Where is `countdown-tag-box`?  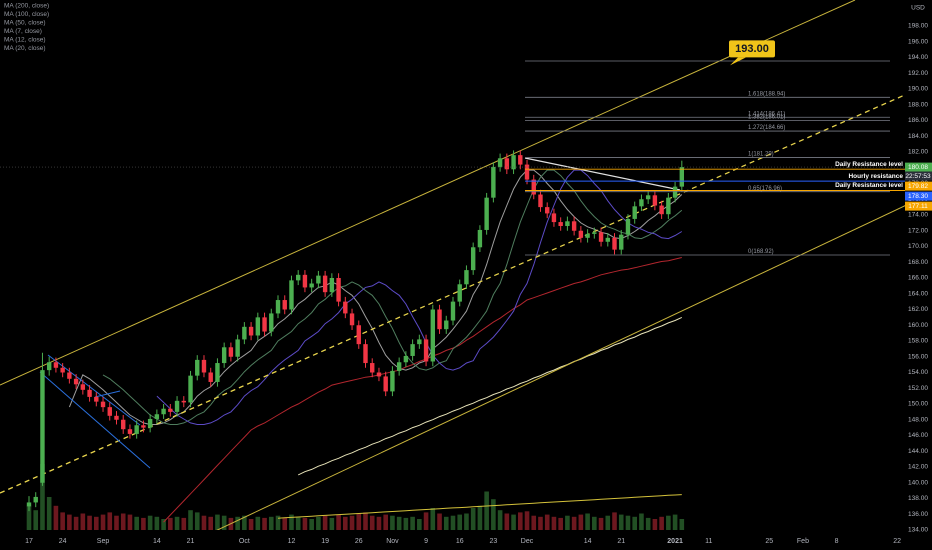
countdown-tag-box is located at coordinates (918, 176).